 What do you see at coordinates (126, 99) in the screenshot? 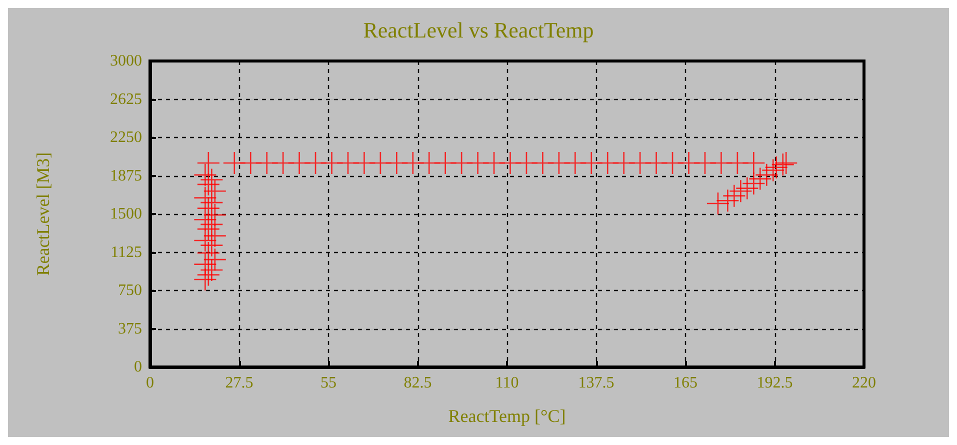
I see `y-tick-label: 2625` at bounding box center [126, 99].